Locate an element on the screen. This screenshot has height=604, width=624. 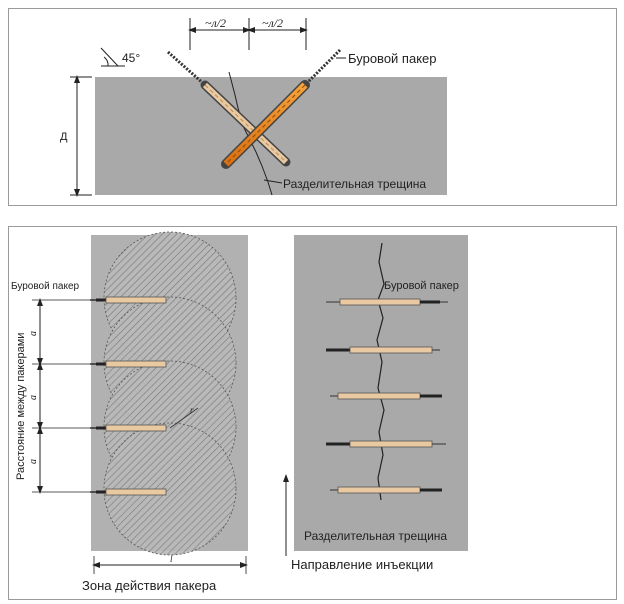
zone-label: Зона действия пакера is located at coordinates (149, 585).